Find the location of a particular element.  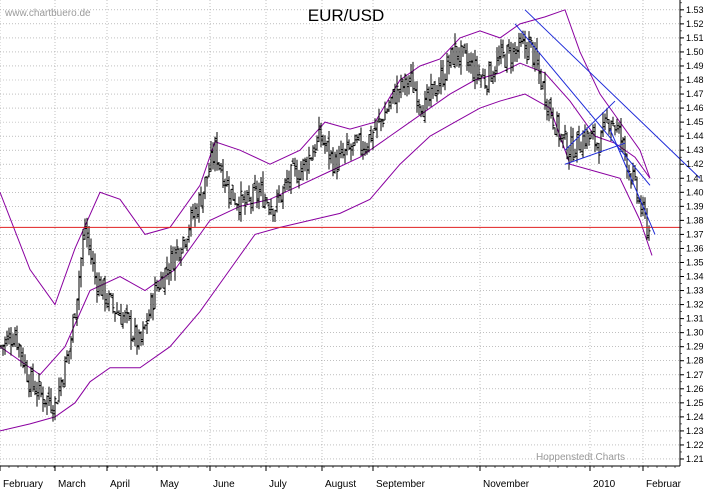

watermark-text: www.chartbuero.de is located at coordinates (47, 13).